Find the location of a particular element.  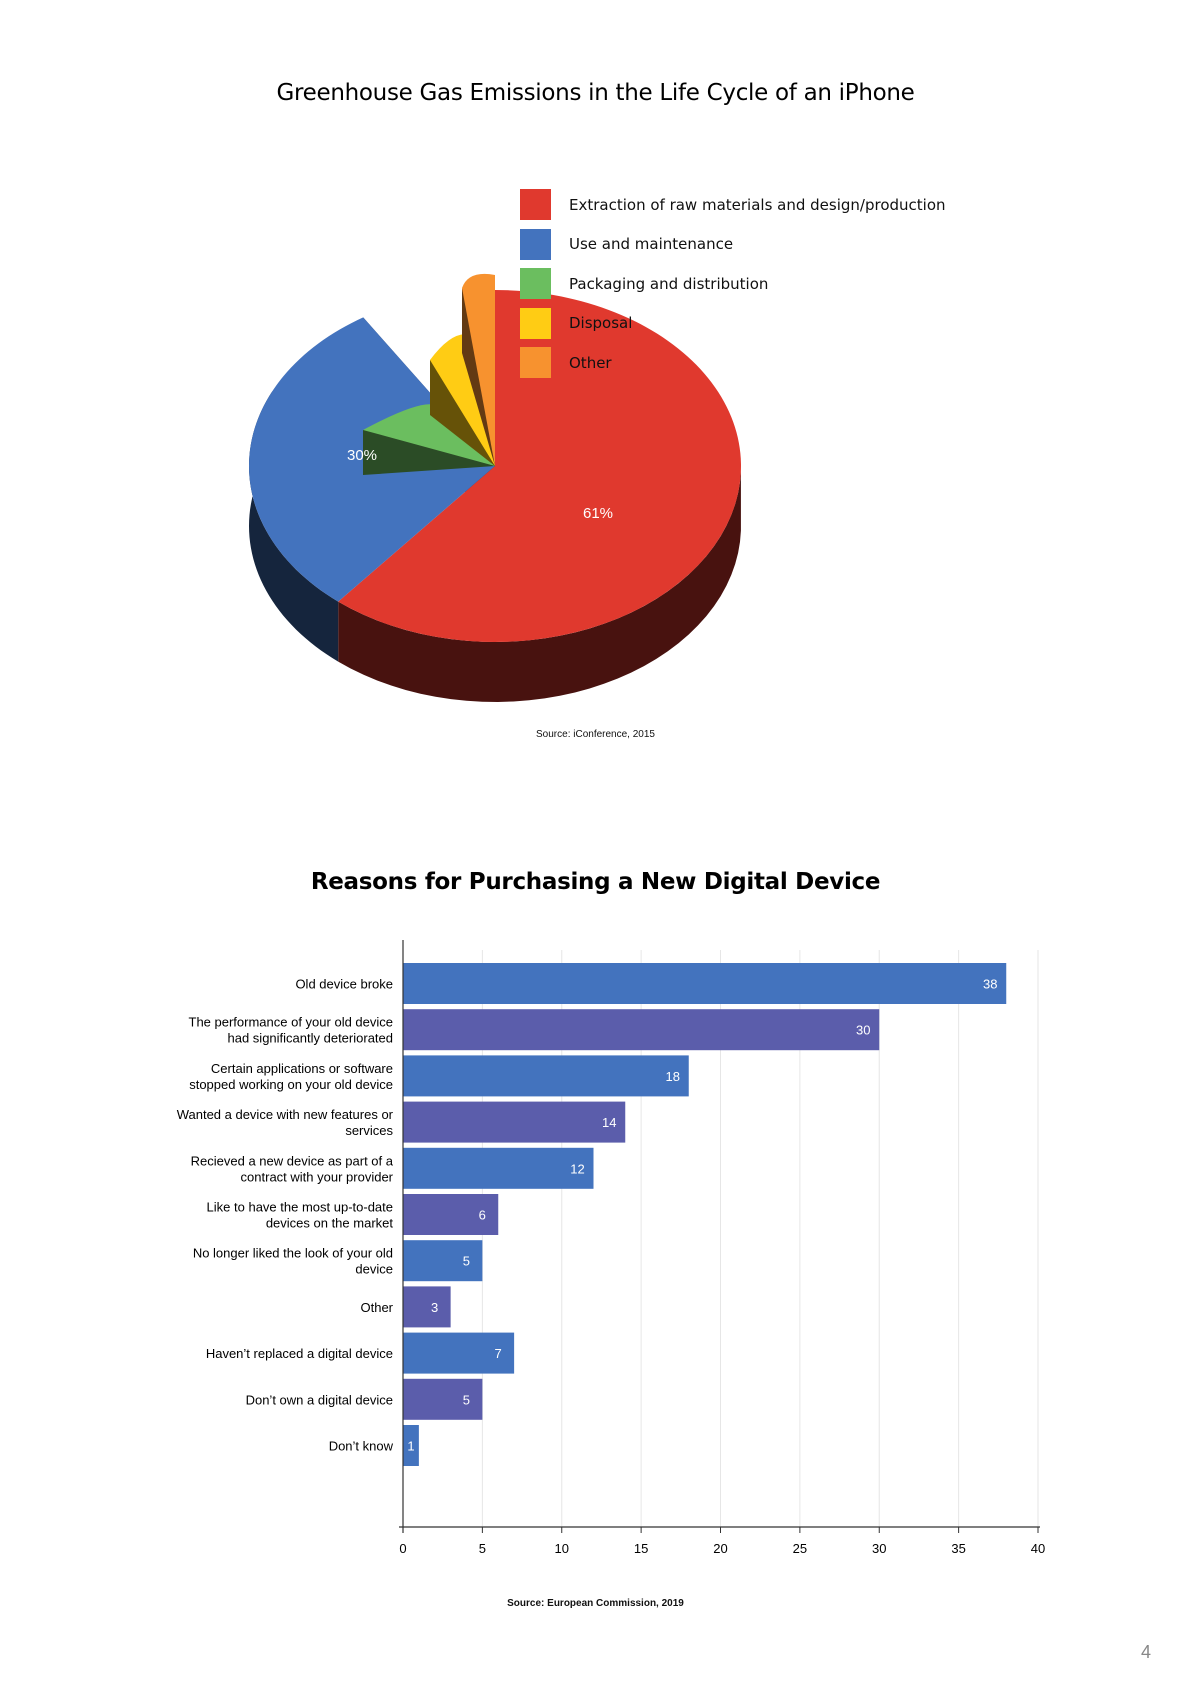

y-tick-label: stopped working on your old device is located at coordinates (291, 1084).